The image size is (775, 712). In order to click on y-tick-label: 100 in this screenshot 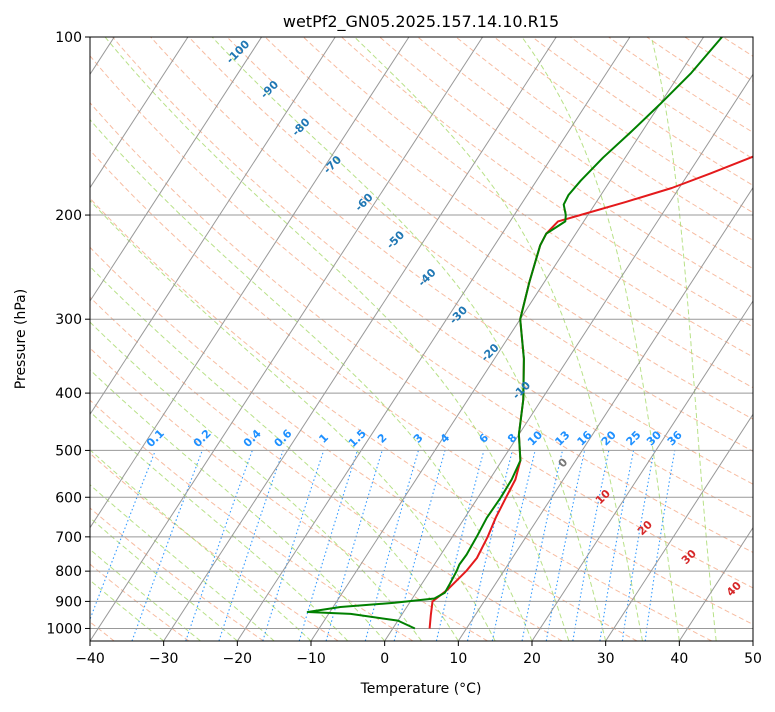, I will do `click(68, 38)`.